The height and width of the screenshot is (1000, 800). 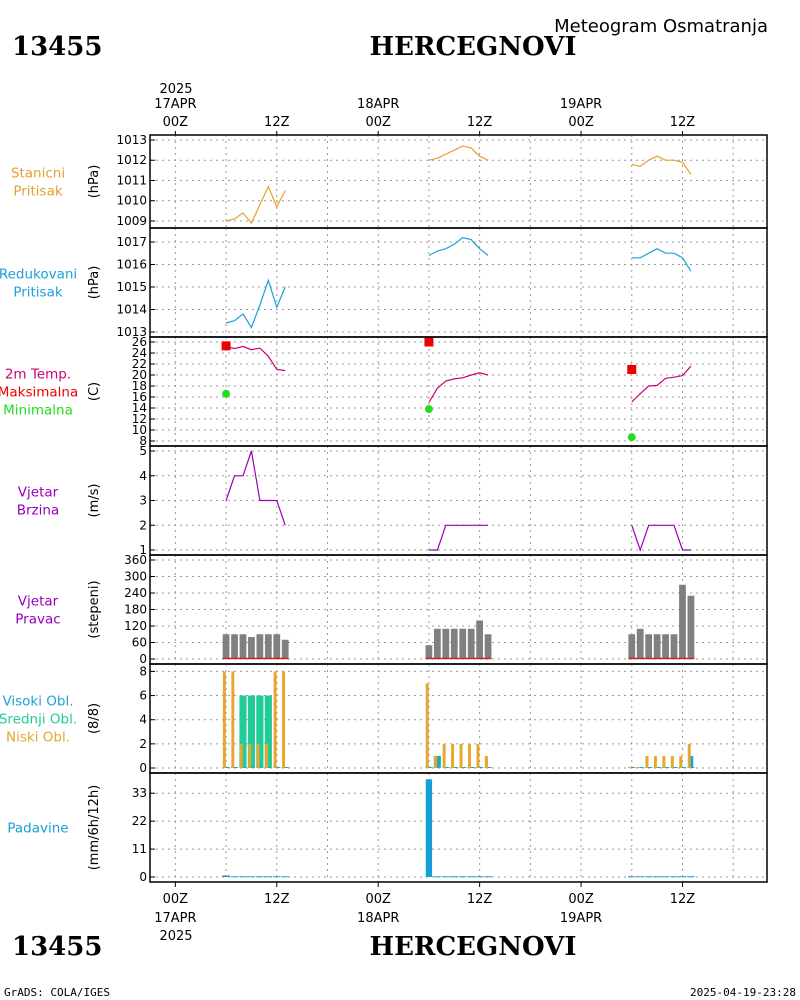 What do you see at coordinates (391, 609) in the screenshot?
I see `panel-wind_direction: 0 60 120 180 240 300 360 Vjetar Pravac (stepeni)` at bounding box center [391, 609].